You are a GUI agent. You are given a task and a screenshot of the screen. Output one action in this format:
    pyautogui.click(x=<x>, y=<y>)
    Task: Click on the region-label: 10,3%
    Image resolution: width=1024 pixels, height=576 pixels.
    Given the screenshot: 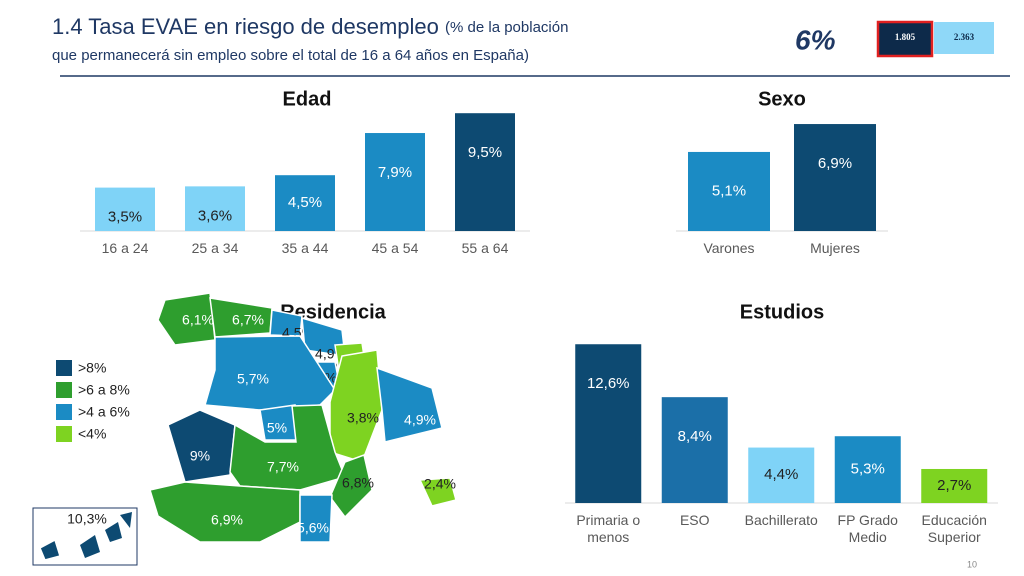 What is the action you would take?
    pyautogui.click(x=87, y=519)
    